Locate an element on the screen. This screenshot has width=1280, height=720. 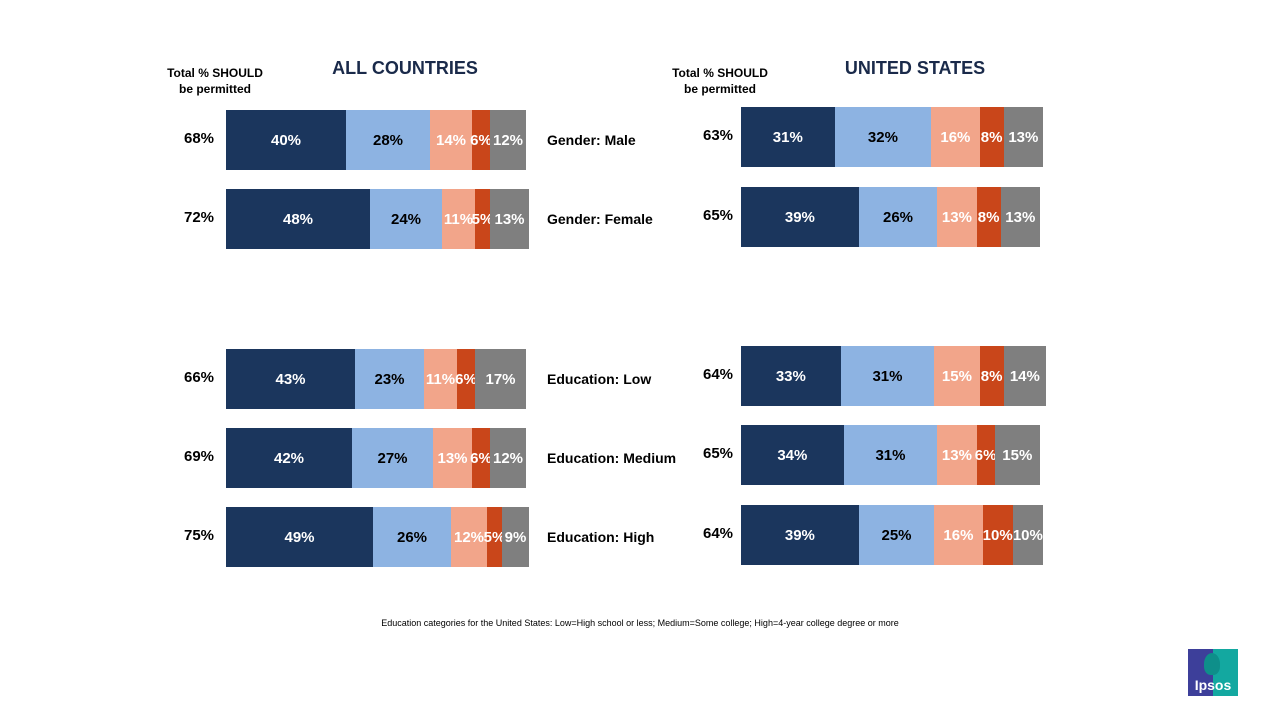
chart-title-united-states: UNITED STATES is located at coordinates (915, 68).